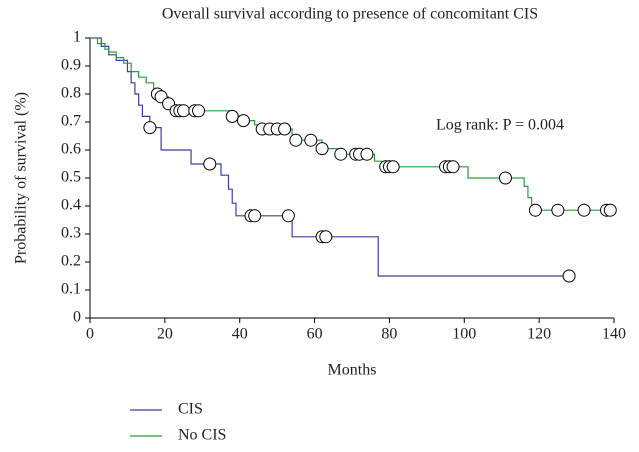  What do you see at coordinates (71, 261) in the screenshot?
I see `y-tick-label: 0.2` at bounding box center [71, 261].